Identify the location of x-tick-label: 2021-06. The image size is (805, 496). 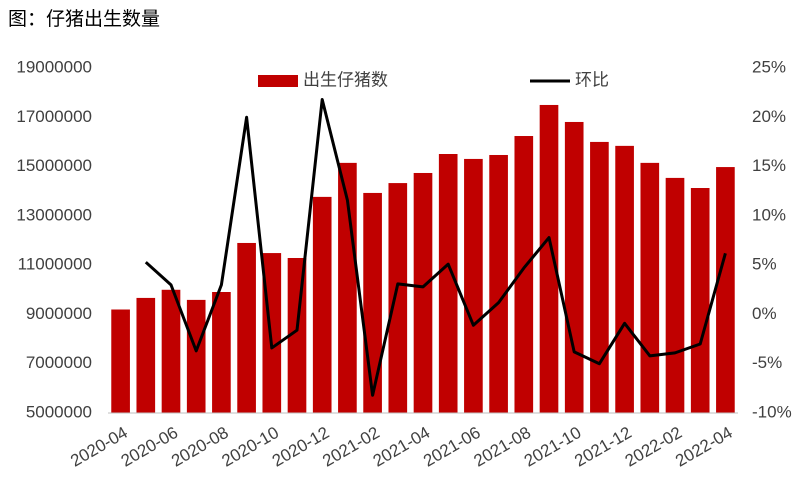
(452, 447).